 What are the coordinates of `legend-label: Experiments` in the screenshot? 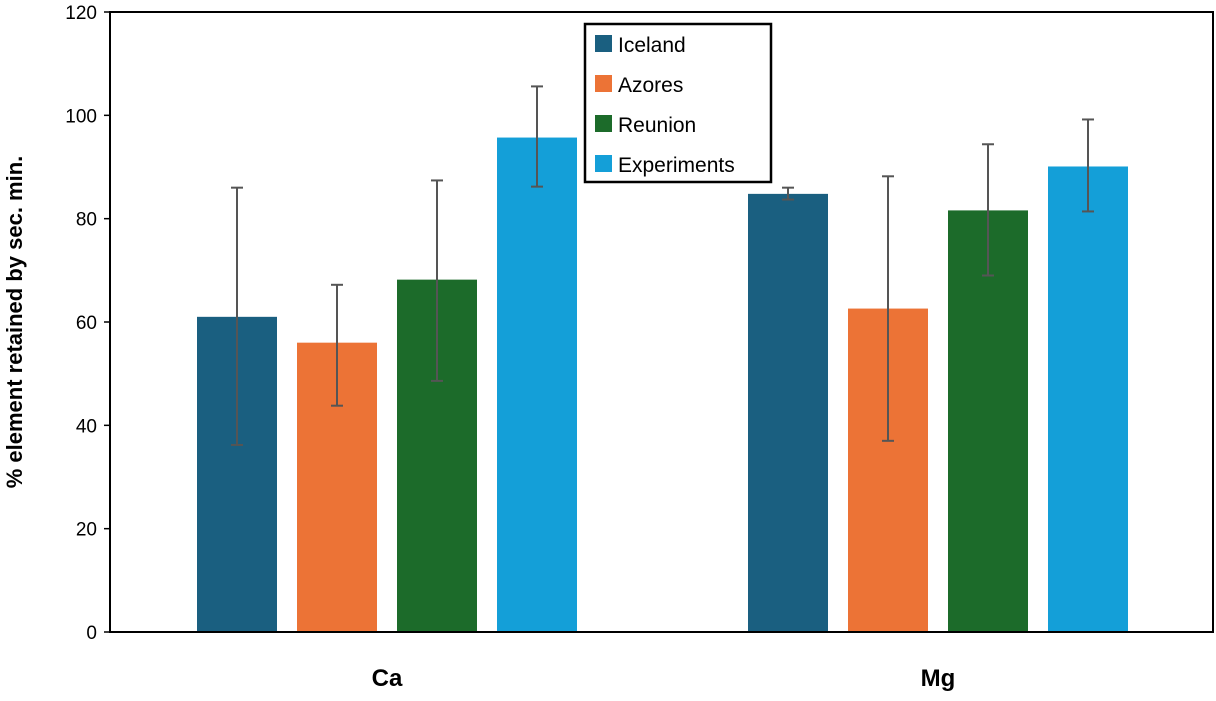 It's located at (676, 165).